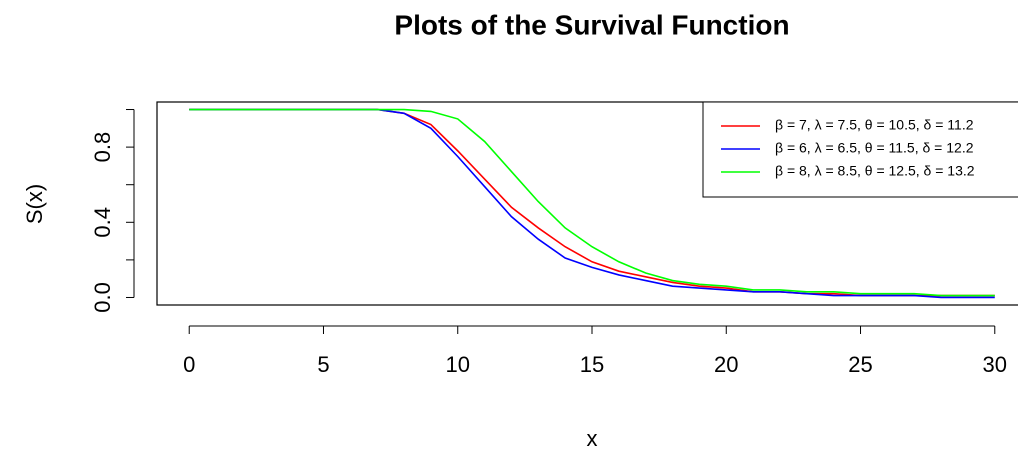 Image resolution: width=1018 pixels, height=457 pixels. What do you see at coordinates (875, 171) in the screenshot?
I see `legend-label: β = 8, λ = 8.5, θ = 12.5, δ = 13.2` at bounding box center [875, 171].